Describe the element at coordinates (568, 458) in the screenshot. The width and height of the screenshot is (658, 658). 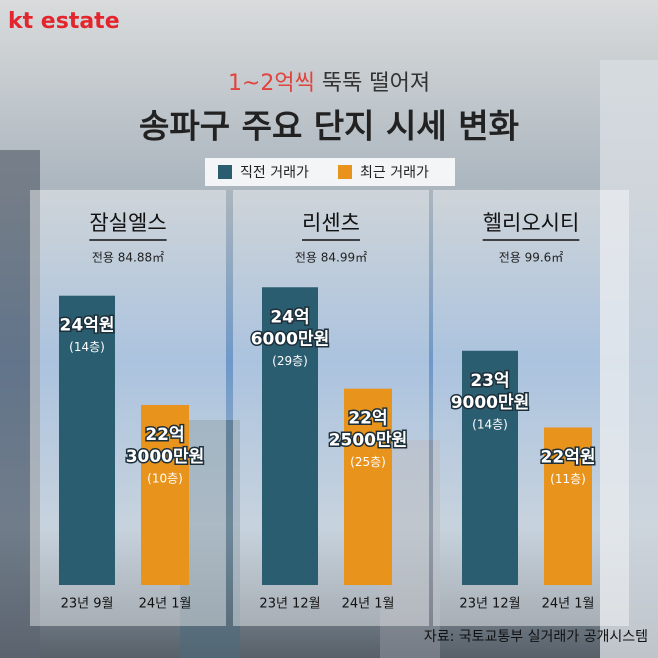
I see `value-label: 22억원` at that location.